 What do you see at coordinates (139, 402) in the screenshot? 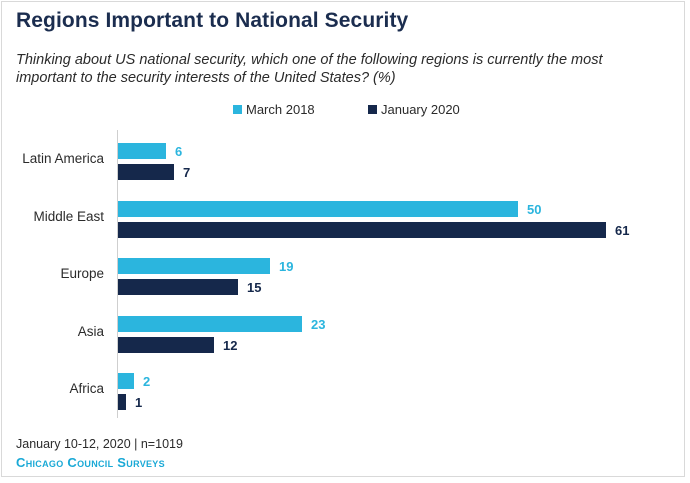
I see `value-label-africa-january-2020: 1` at bounding box center [139, 402].